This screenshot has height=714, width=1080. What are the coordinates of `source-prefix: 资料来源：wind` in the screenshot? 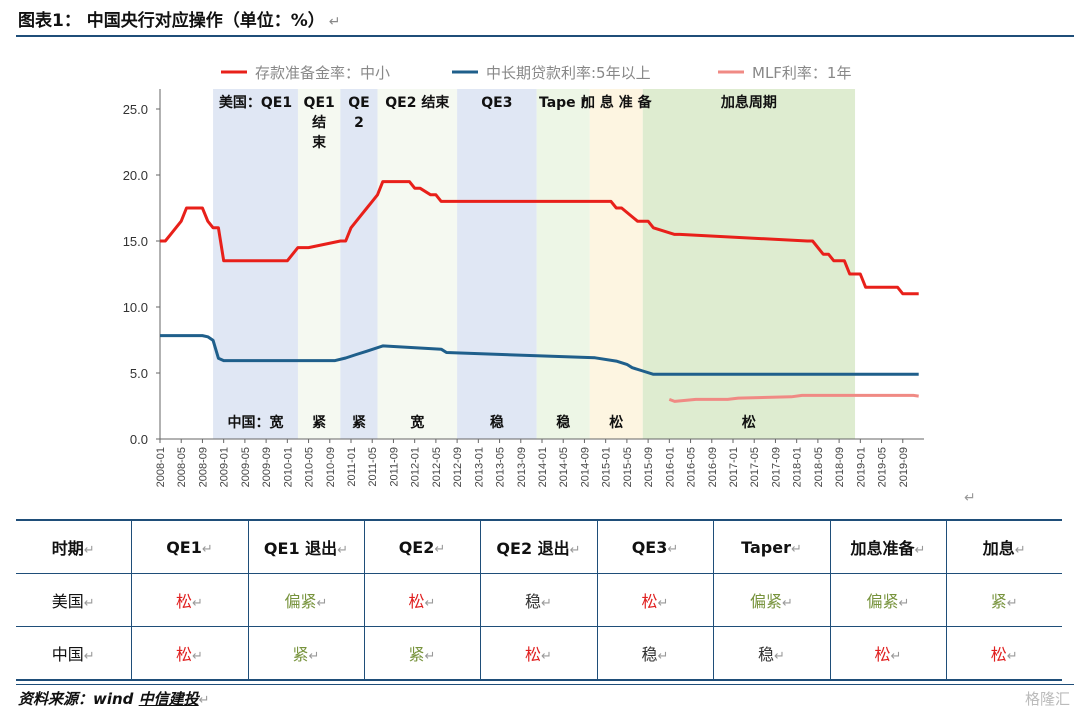 It's located at (78, 699).